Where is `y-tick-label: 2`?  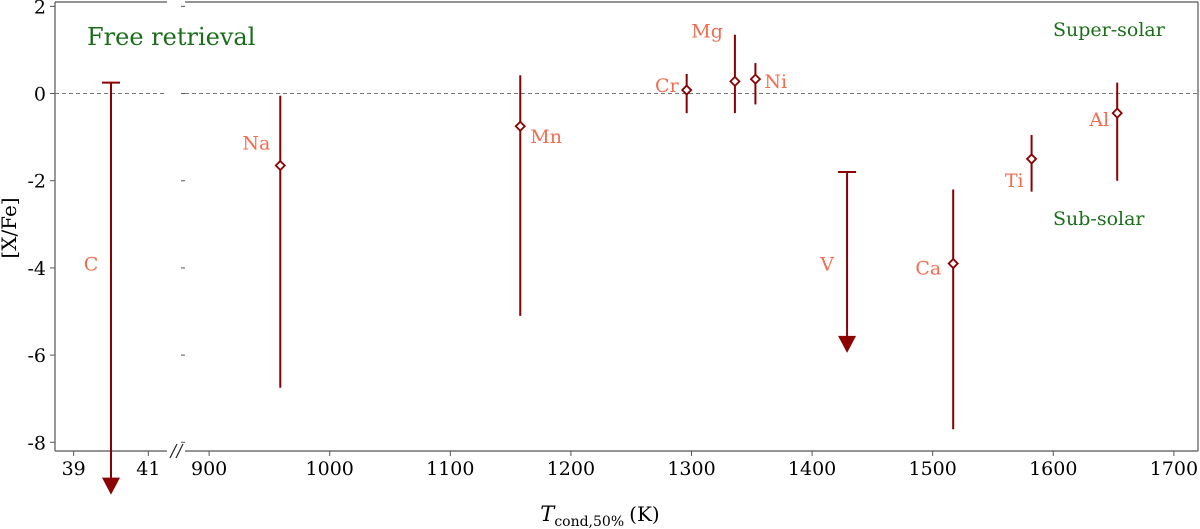 y-tick-label: 2 is located at coordinates (40, 9).